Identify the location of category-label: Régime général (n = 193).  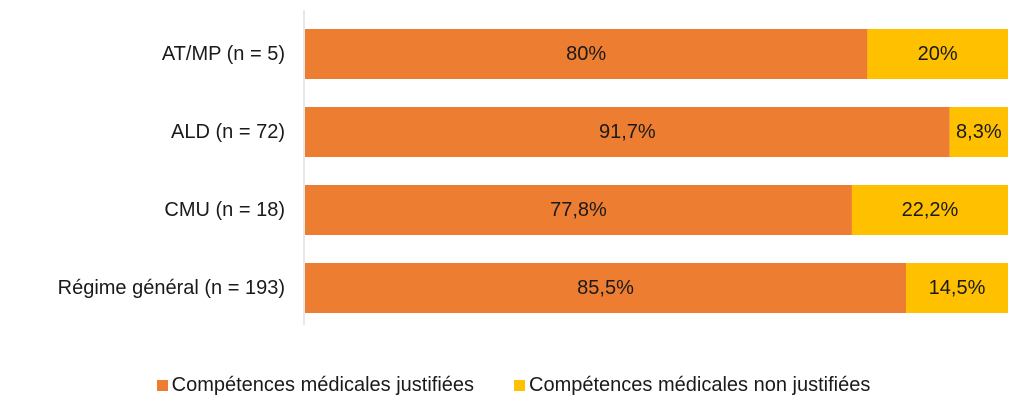
(171, 288).